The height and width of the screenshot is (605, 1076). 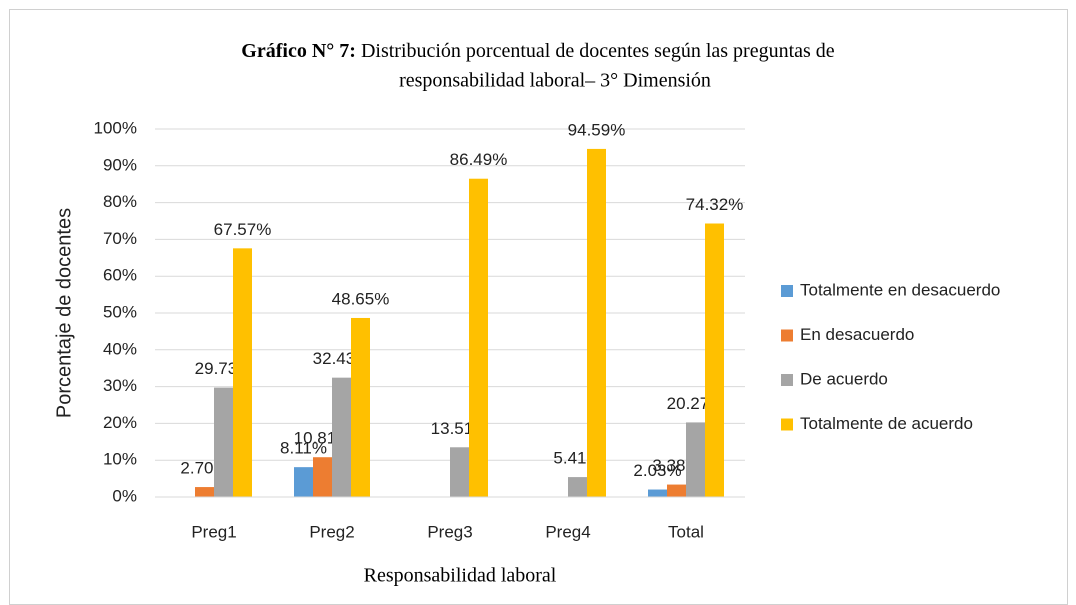 I want to click on x-tick-label: Total, so click(x=686, y=531).